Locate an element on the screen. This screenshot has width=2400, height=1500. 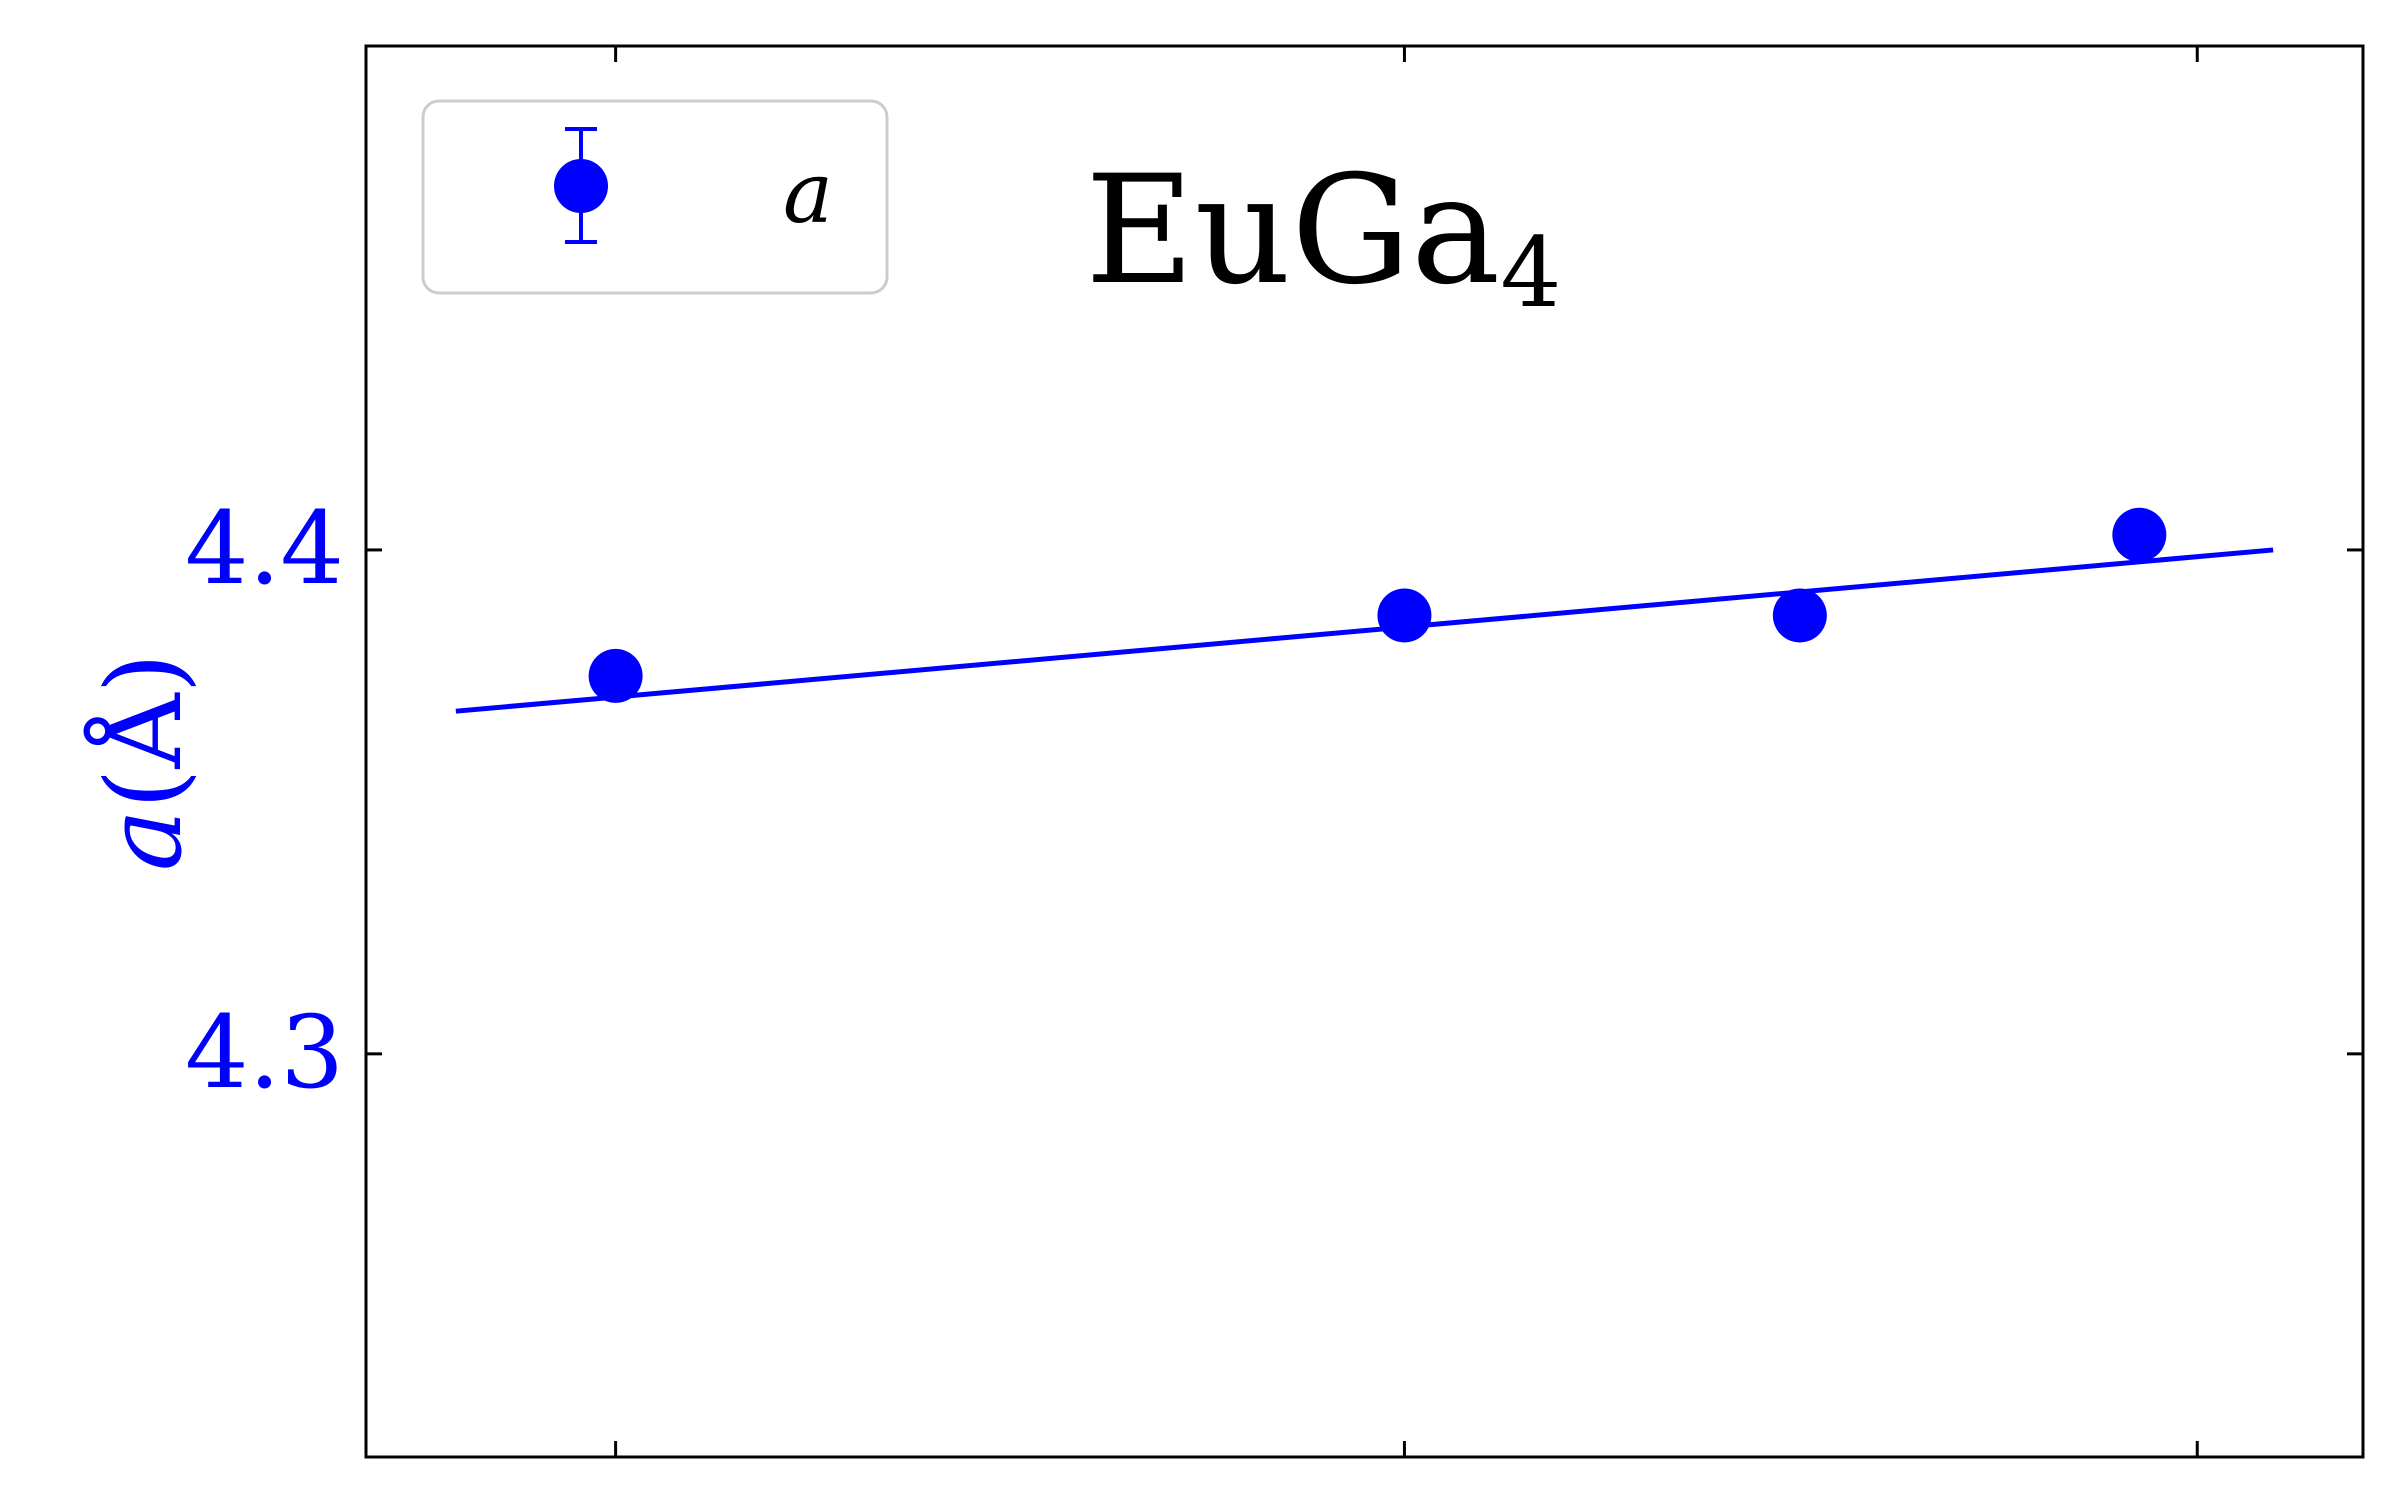
fit-line is located at coordinates (1364, 630).